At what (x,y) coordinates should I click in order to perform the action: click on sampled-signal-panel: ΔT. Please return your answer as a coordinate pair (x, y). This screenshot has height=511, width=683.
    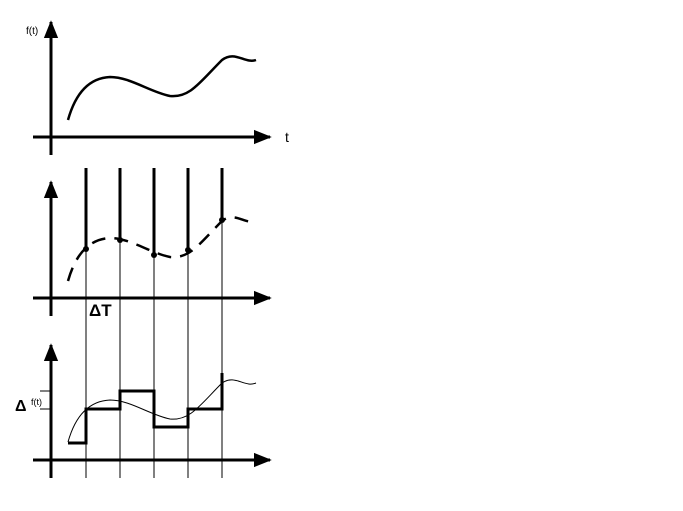
    Looking at the image, I should click on (152, 244).